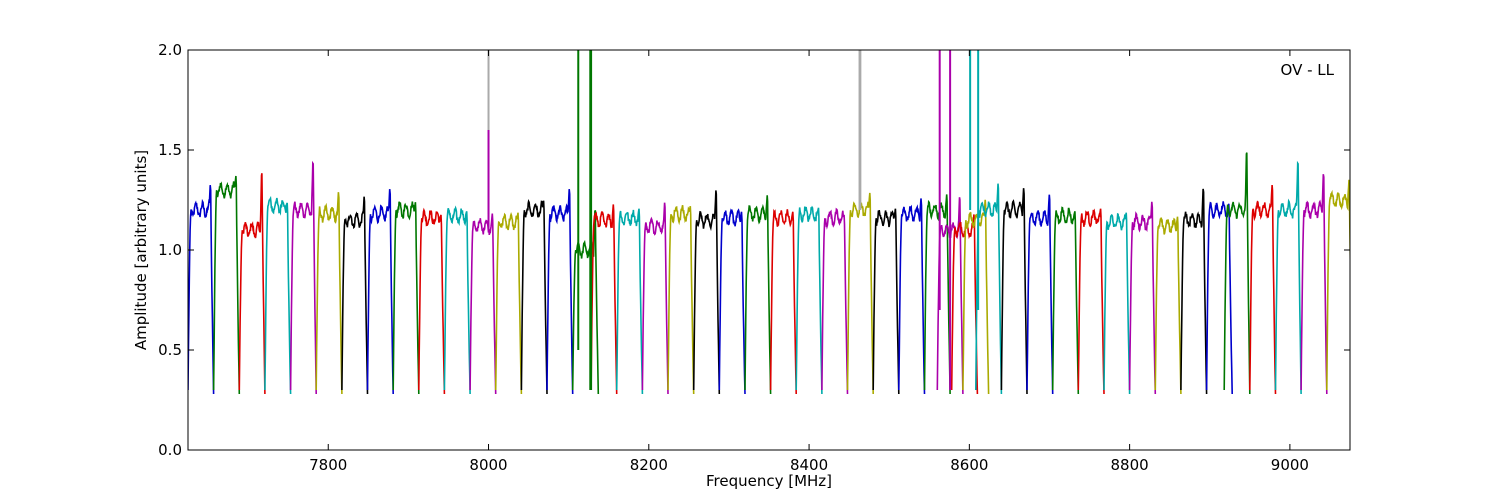  What do you see at coordinates (809, 465) in the screenshot?
I see `x-tick-label: 8400` at bounding box center [809, 465].